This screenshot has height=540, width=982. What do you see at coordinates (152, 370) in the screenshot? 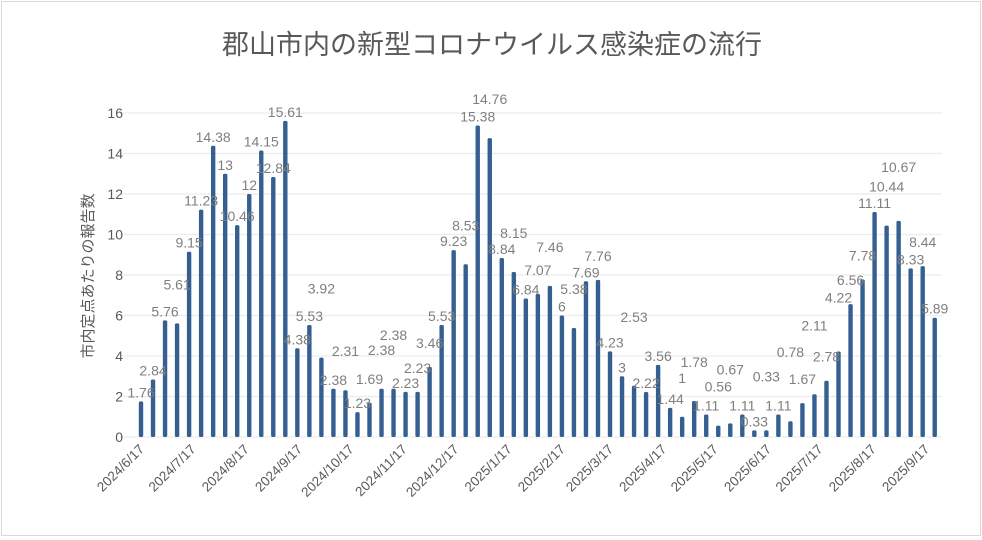
I see `data-label: 2.84` at bounding box center [152, 370].